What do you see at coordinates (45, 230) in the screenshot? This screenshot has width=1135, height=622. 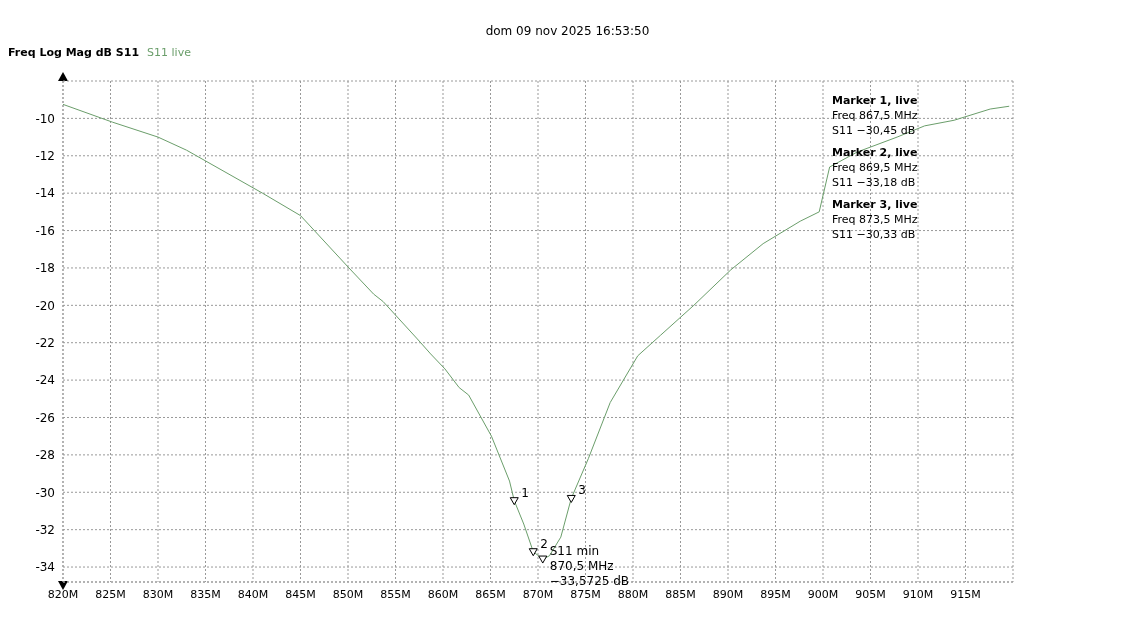 I see `y-tick-label: -16` at bounding box center [45, 230].